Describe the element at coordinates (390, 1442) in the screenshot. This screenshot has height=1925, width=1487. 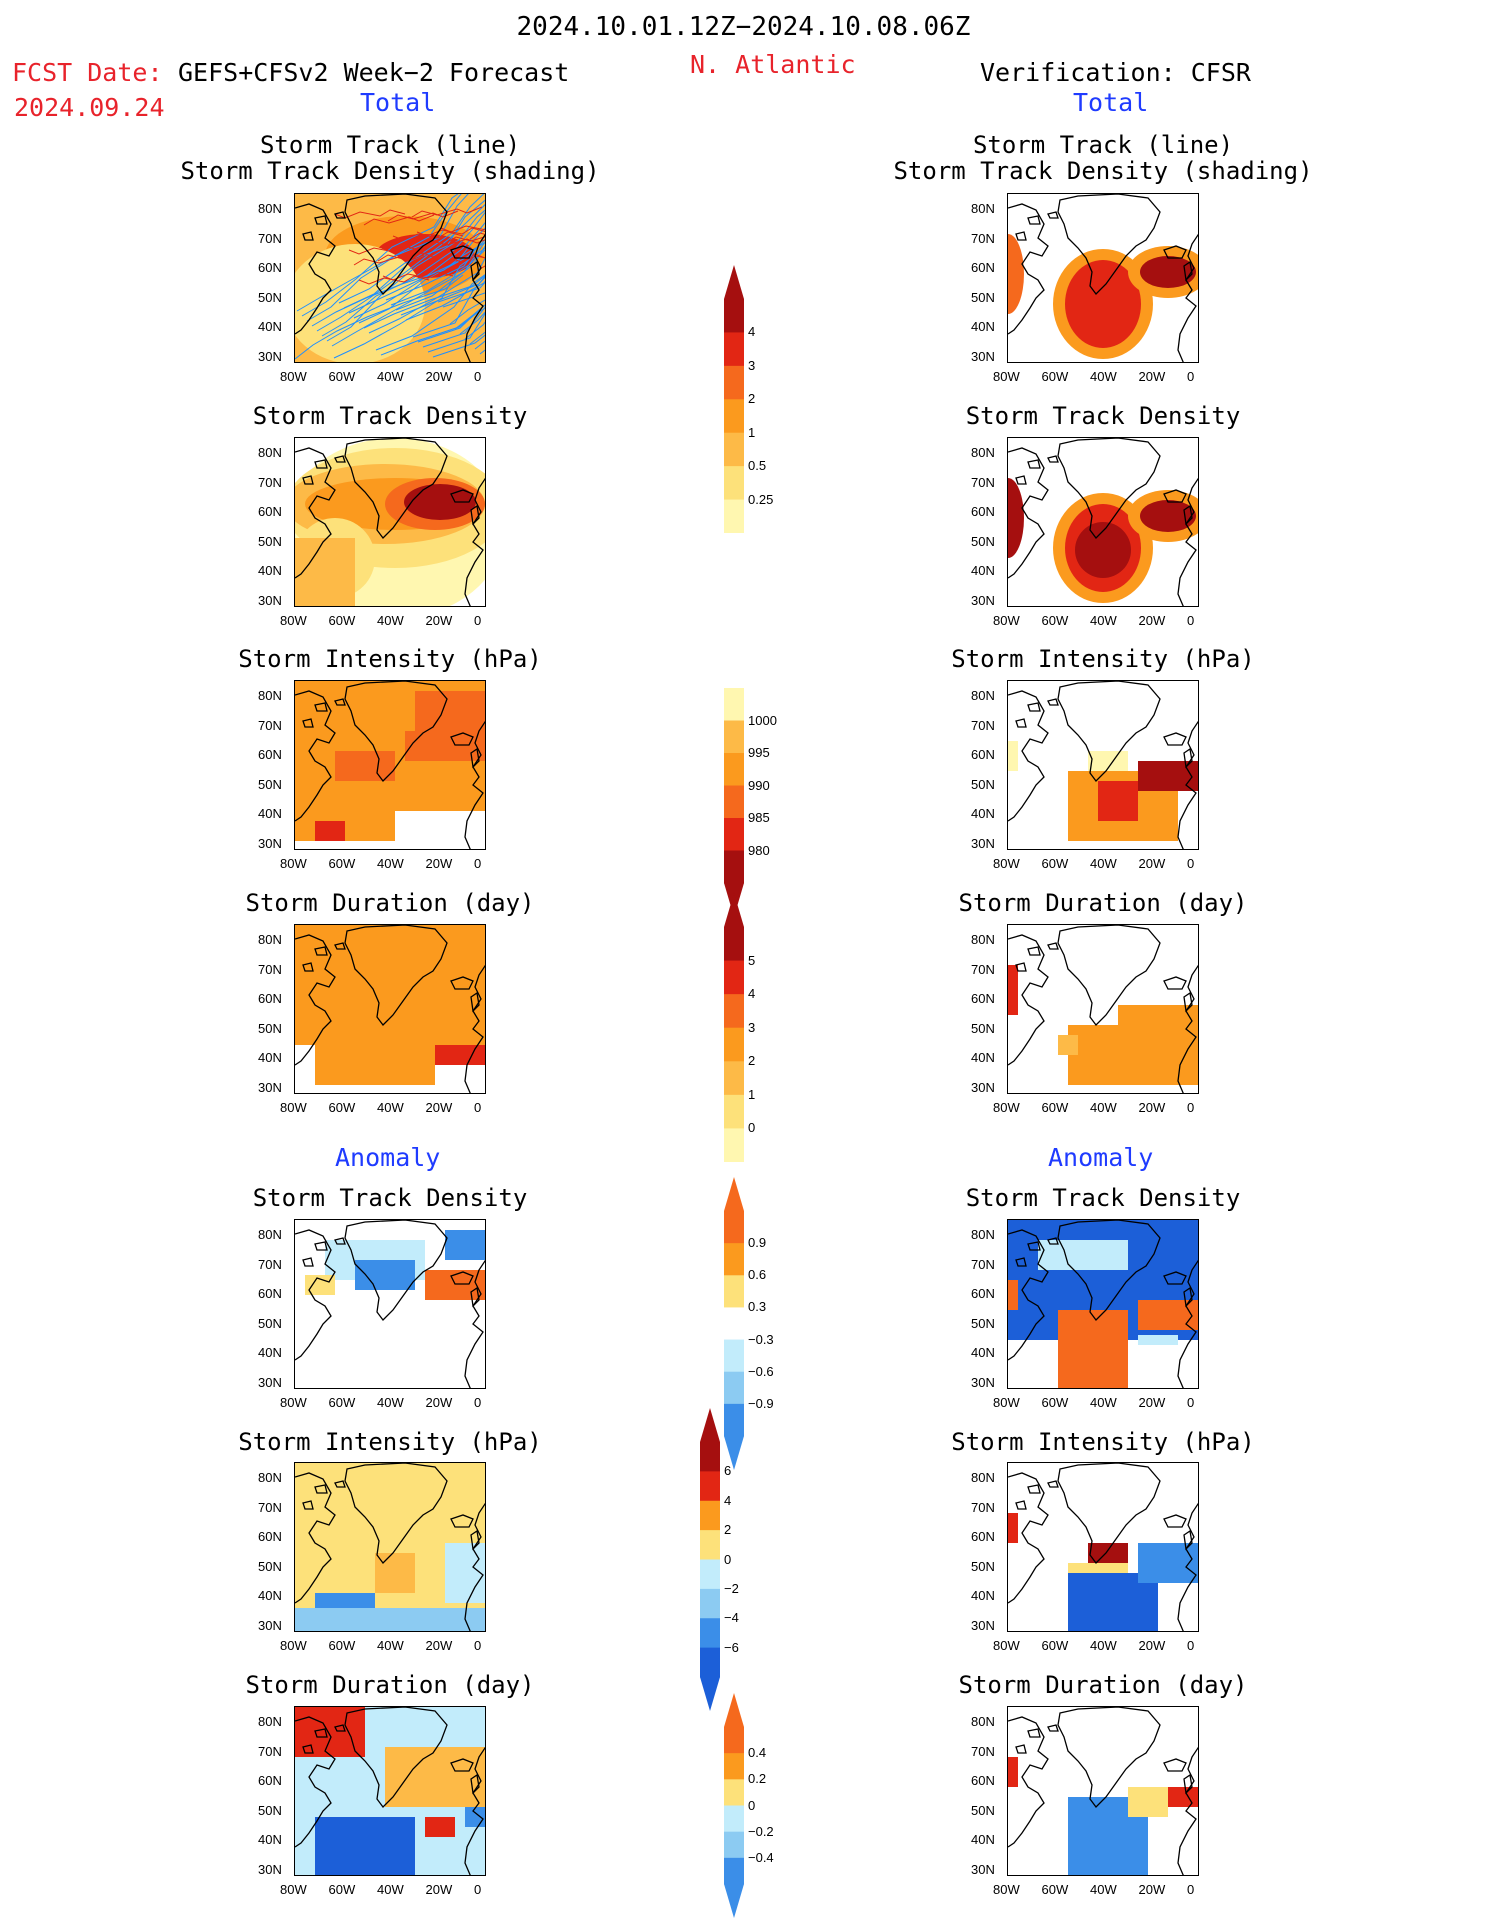
I see `title-left-anom-intensity: Storm Intensity (hPa)` at that location.